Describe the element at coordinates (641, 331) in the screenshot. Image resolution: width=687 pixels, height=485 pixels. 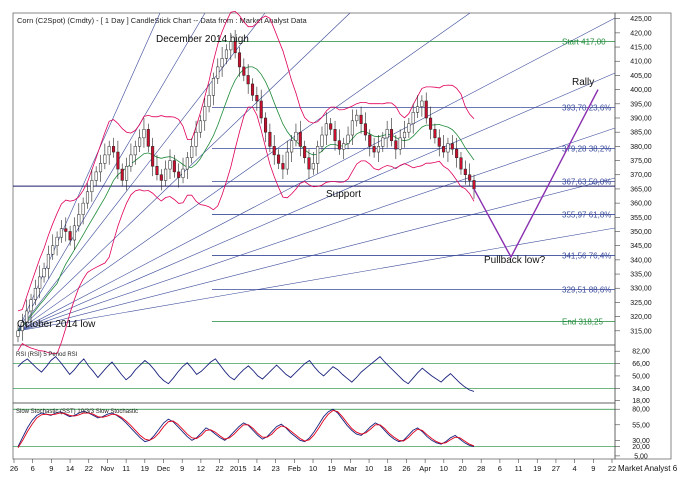
I see `price-tick-label: 315,00` at that location.